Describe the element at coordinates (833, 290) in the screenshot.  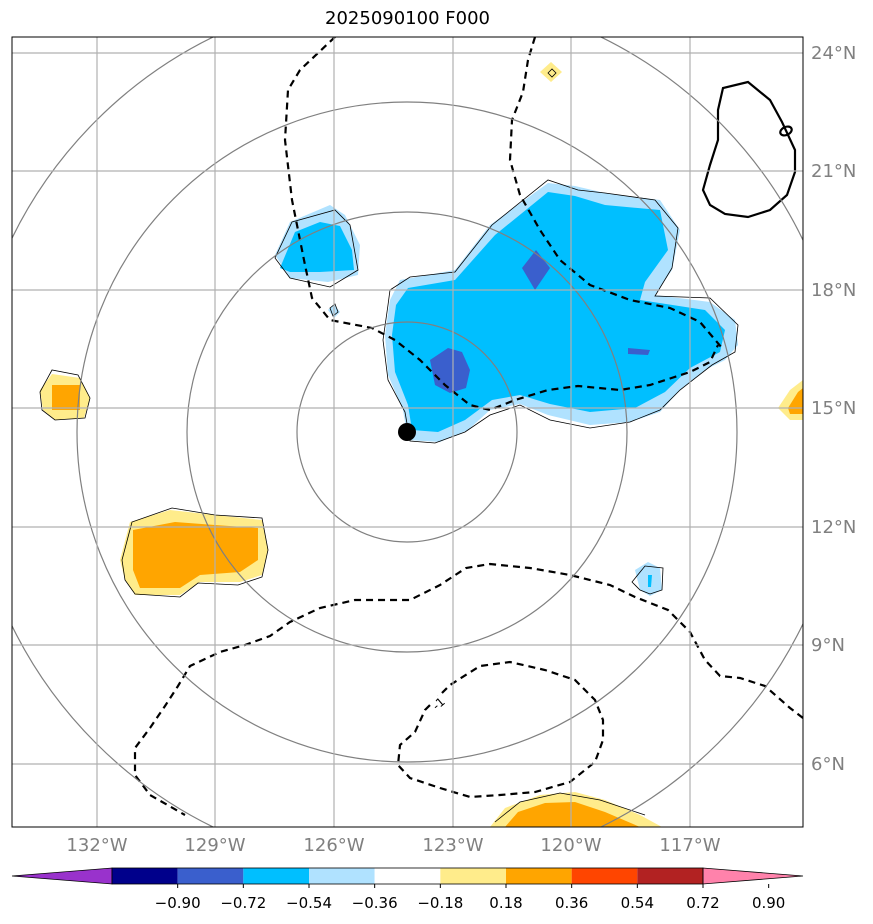
I see `lat-label: 18°N` at that location.